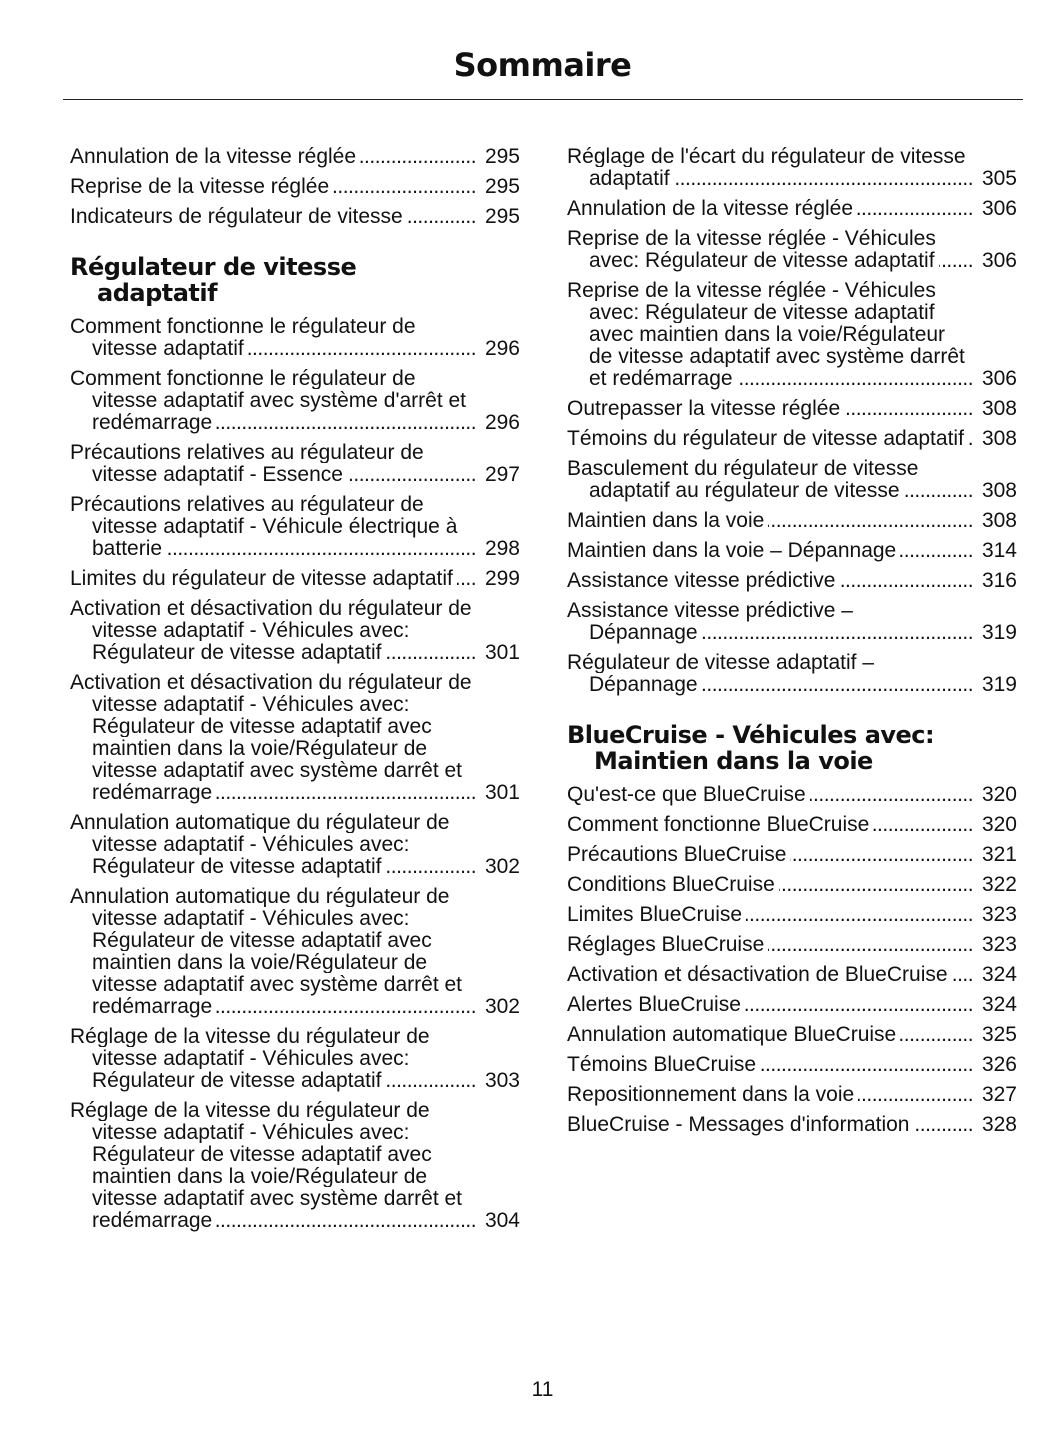 The image size is (1055, 1448). Describe the element at coordinates (657, 914) in the screenshot. I see `entry-text: Limites BlueCruise` at that location.